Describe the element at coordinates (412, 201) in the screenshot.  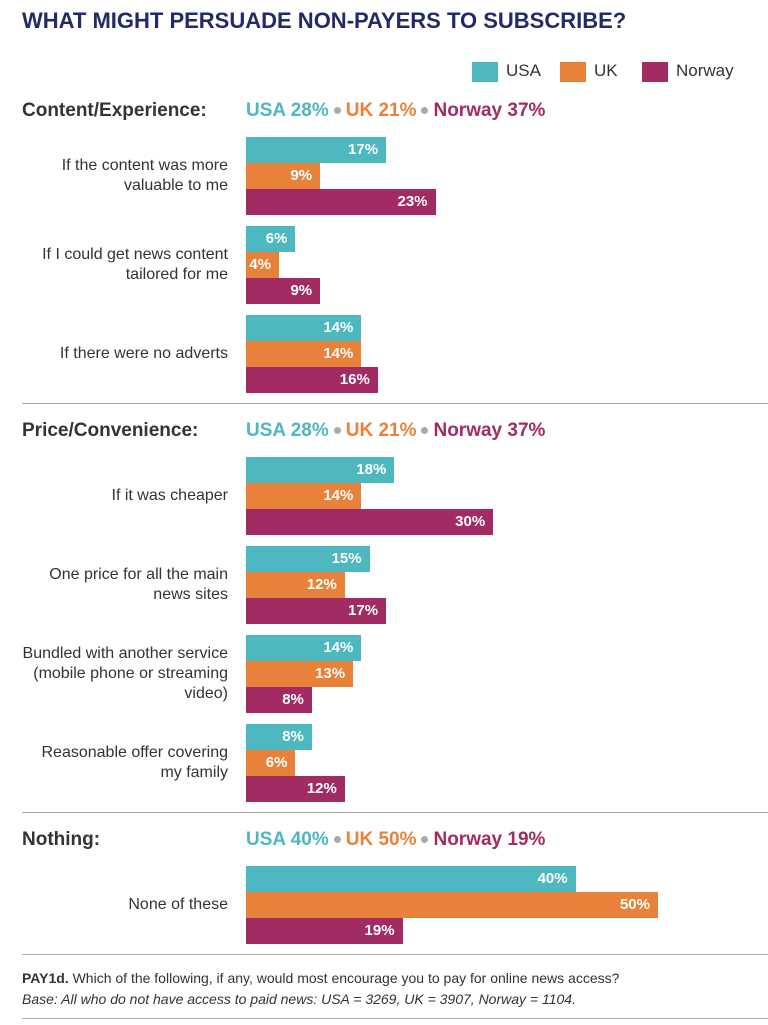
I see `value-label: 23%` at that location.